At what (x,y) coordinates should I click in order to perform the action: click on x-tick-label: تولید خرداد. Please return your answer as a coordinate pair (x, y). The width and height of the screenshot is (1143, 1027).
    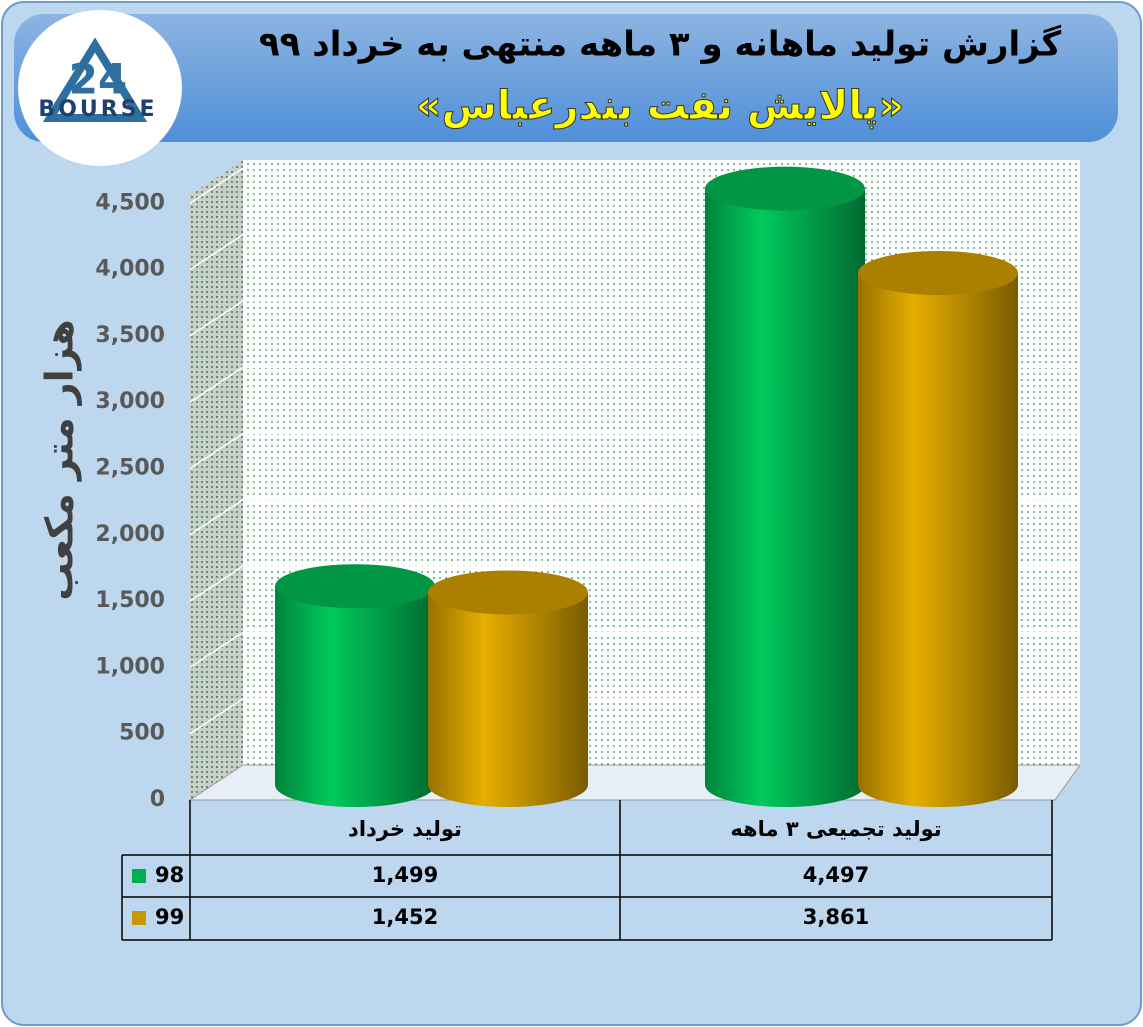
    Looking at the image, I should click on (405, 829).